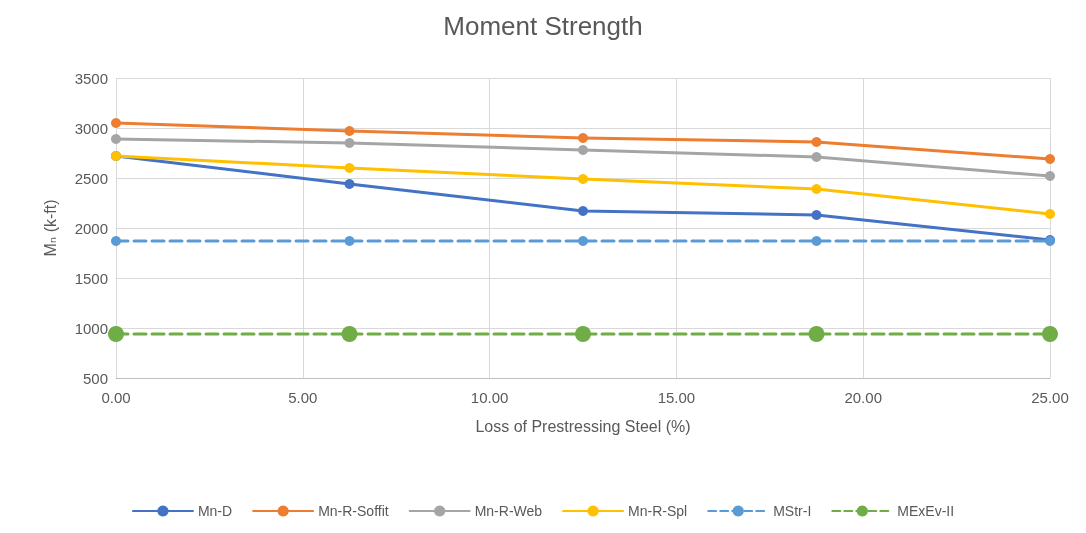 The height and width of the screenshot is (533, 1086). Describe the element at coordinates (91, 178) in the screenshot. I see `y-tick-label: 2500` at that location.